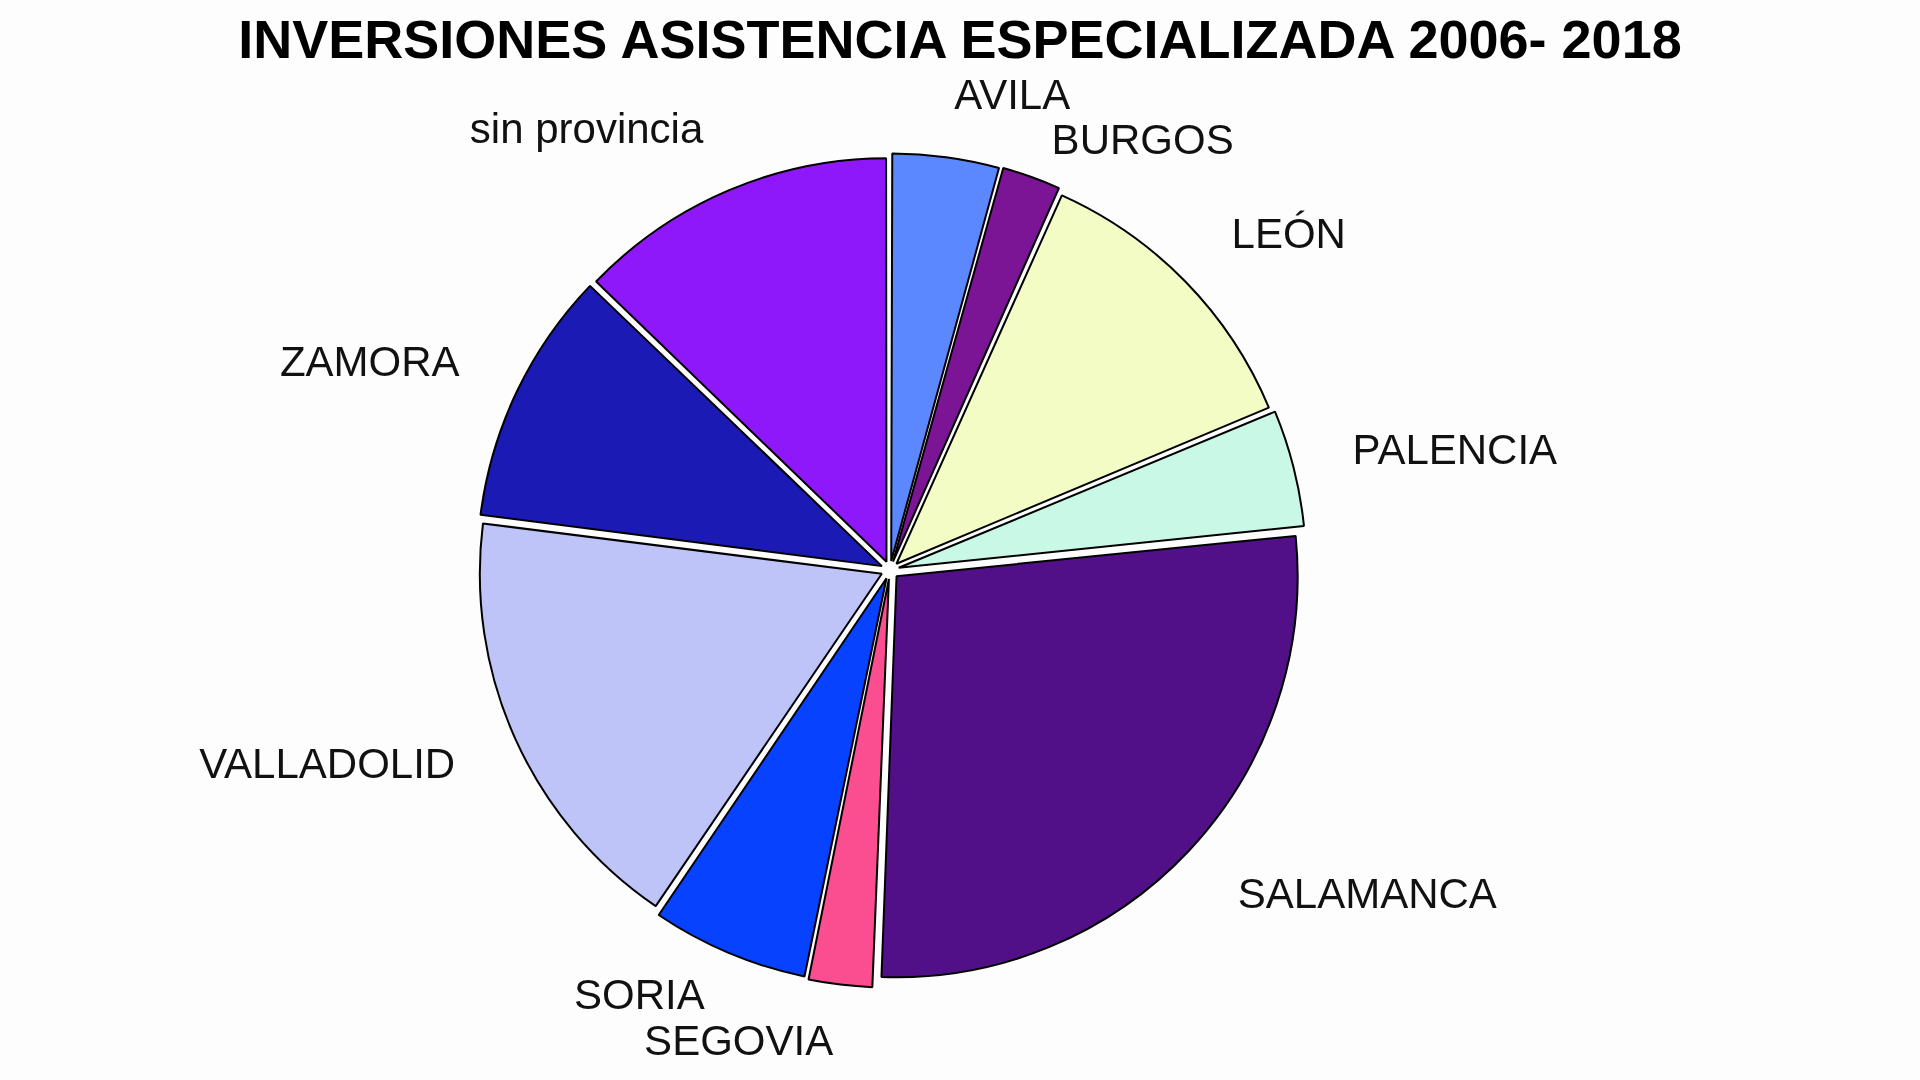 This screenshot has height=1080, width=1920. I want to click on slice-label: AVILA, so click(1012, 94).